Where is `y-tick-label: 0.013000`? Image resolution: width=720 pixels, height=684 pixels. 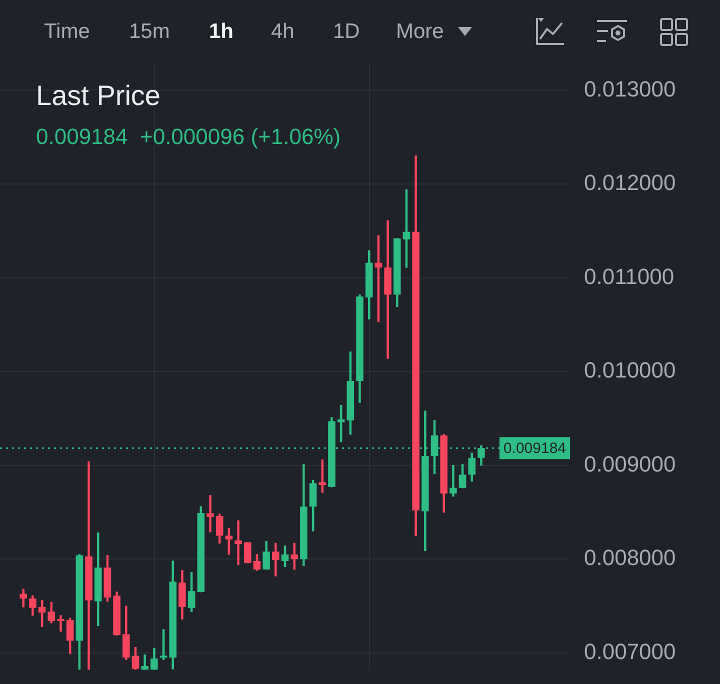 y-tick-label: 0.013000 is located at coordinates (630, 89).